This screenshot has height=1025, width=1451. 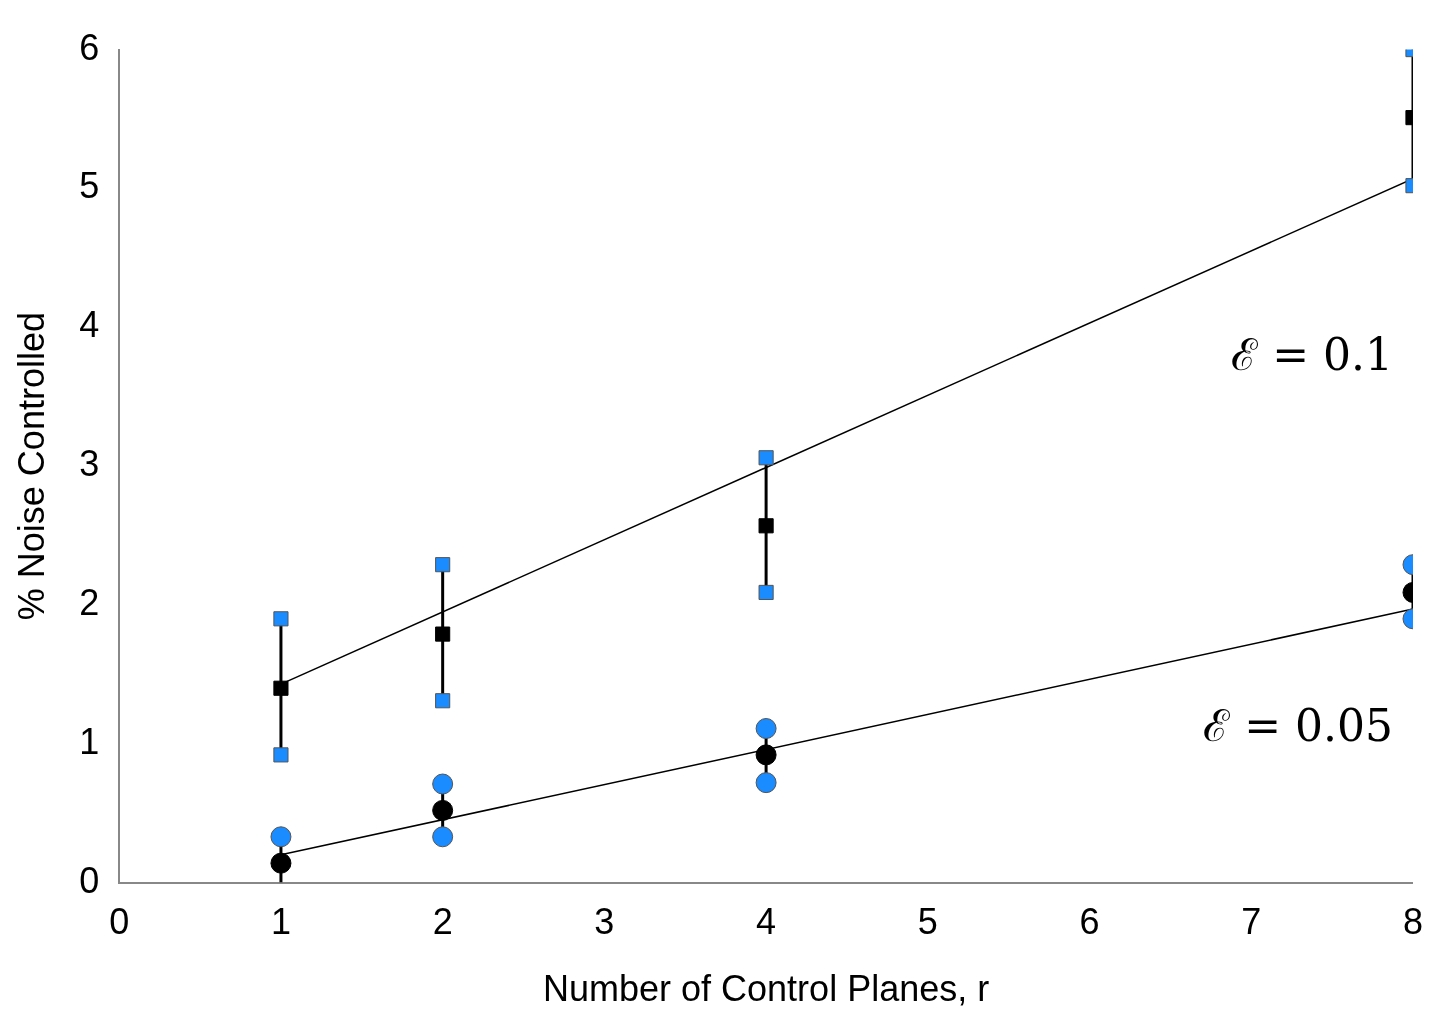 What do you see at coordinates (31, 466) in the screenshot?
I see `y-axis-title: % Noise Controlled` at bounding box center [31, 466].